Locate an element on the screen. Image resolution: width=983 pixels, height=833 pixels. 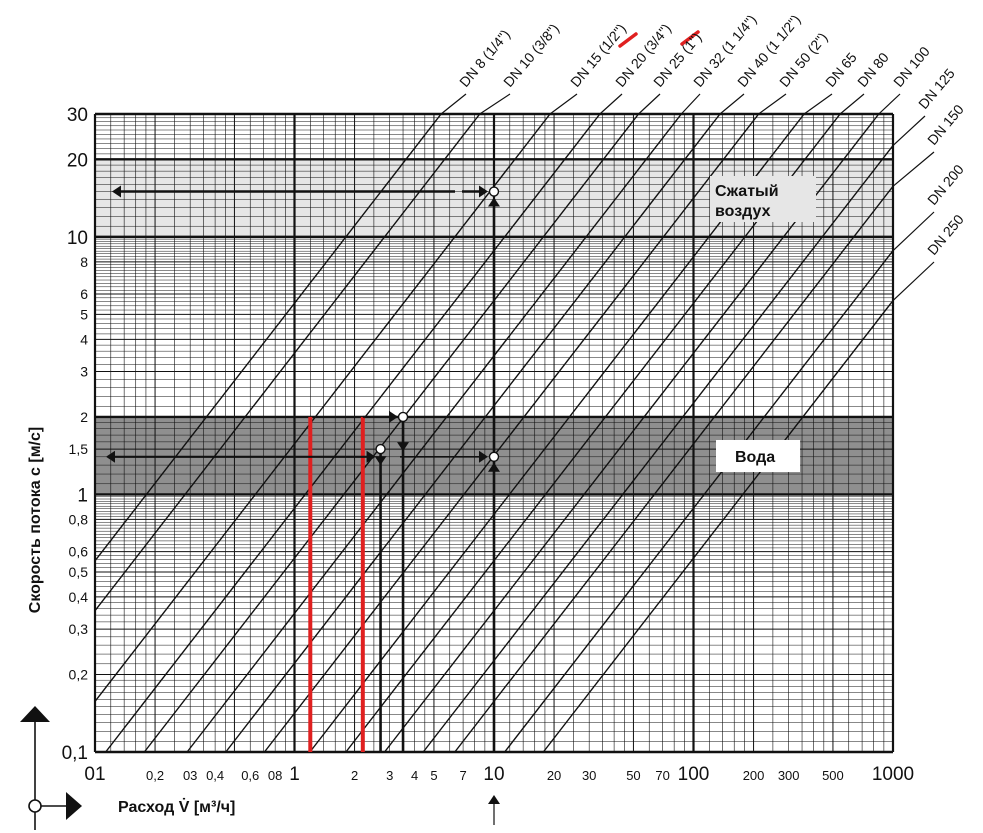
series-leader-dn25 is located at coordinates (649, 104).